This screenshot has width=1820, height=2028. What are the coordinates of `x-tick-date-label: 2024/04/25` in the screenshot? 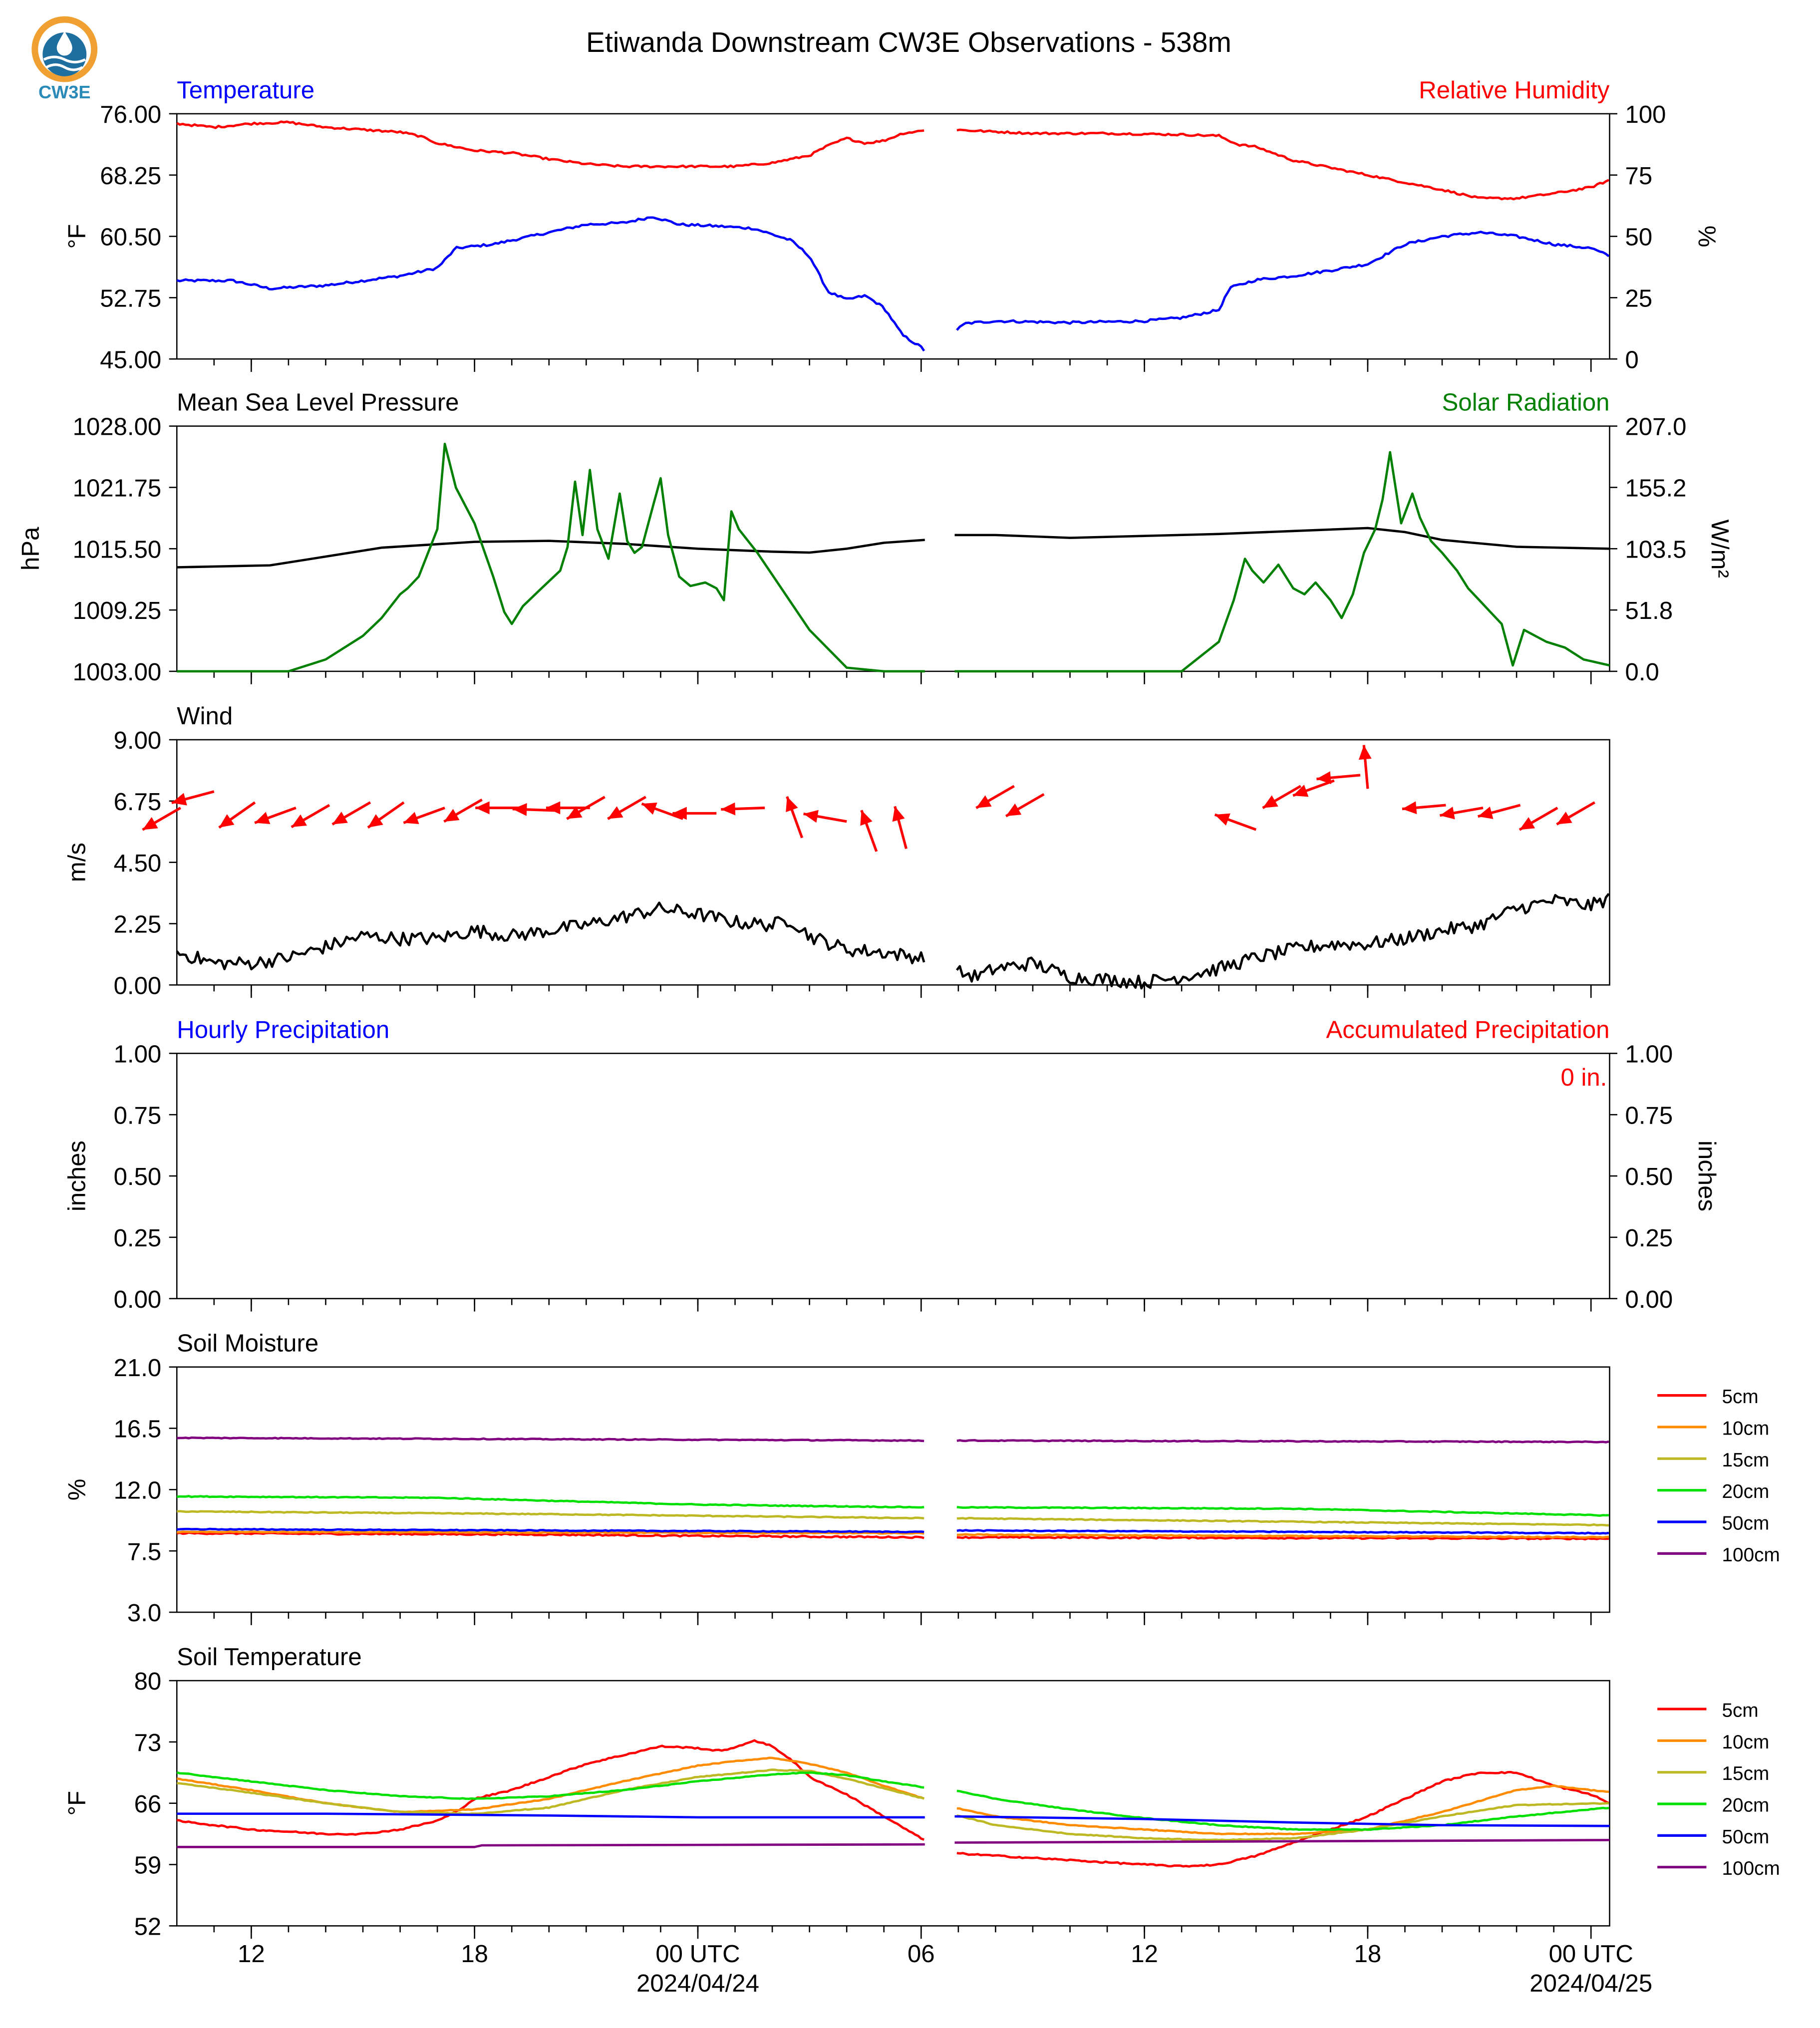 It's located at (1590, 1983).